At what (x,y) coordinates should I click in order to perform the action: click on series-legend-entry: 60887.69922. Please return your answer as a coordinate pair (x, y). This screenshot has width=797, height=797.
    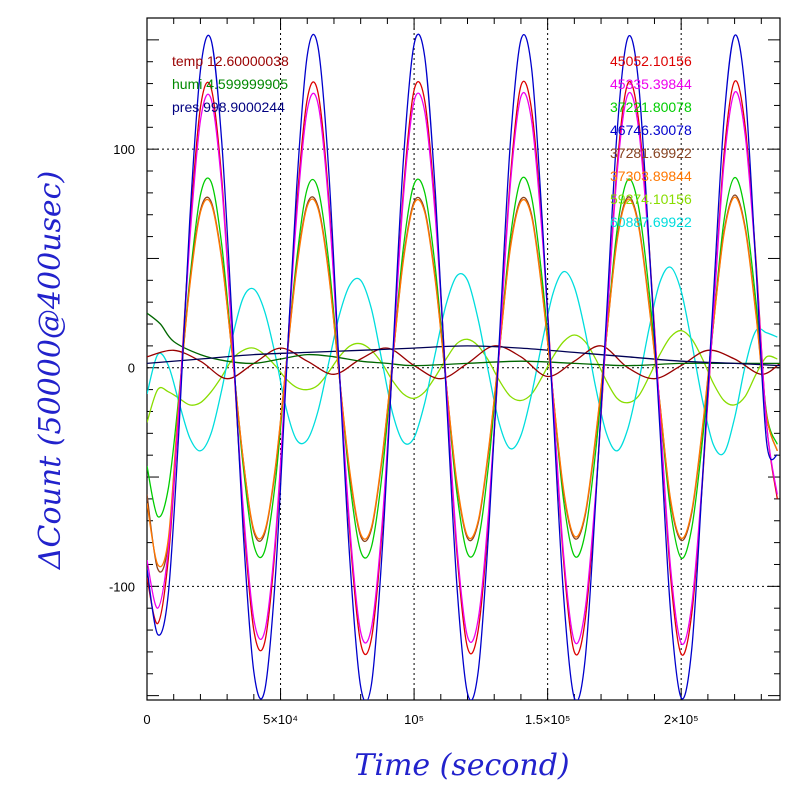
    Looking at the image, I should click on (651, 222).